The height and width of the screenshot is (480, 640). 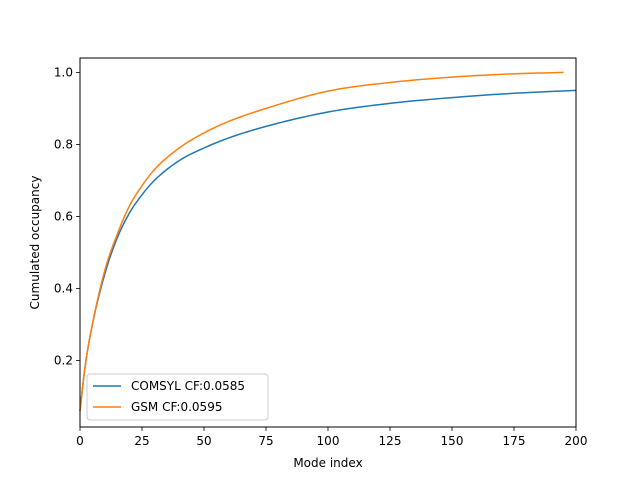 I want to click on x-tick-label: 125, so click(x=390, y=441).